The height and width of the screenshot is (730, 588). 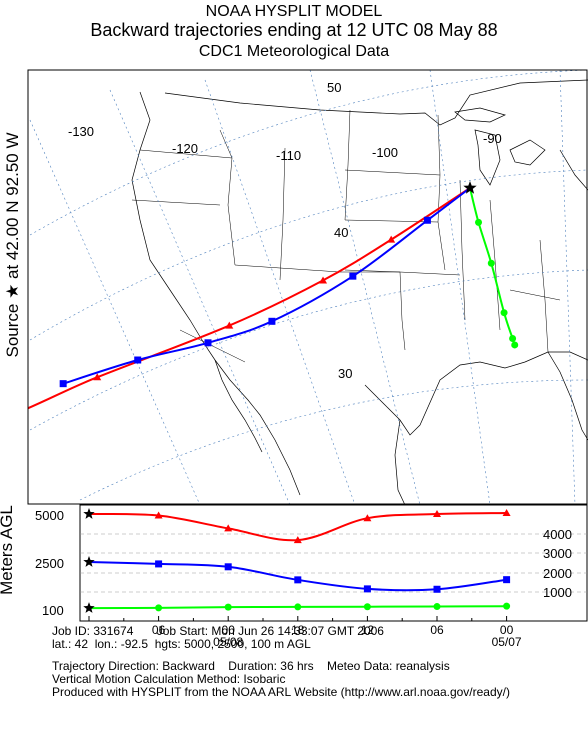 What do you see at coordinates (229, 630) in the screenshot?
I see `x-tick-label-1: 00` at bounding box center [229, 630].